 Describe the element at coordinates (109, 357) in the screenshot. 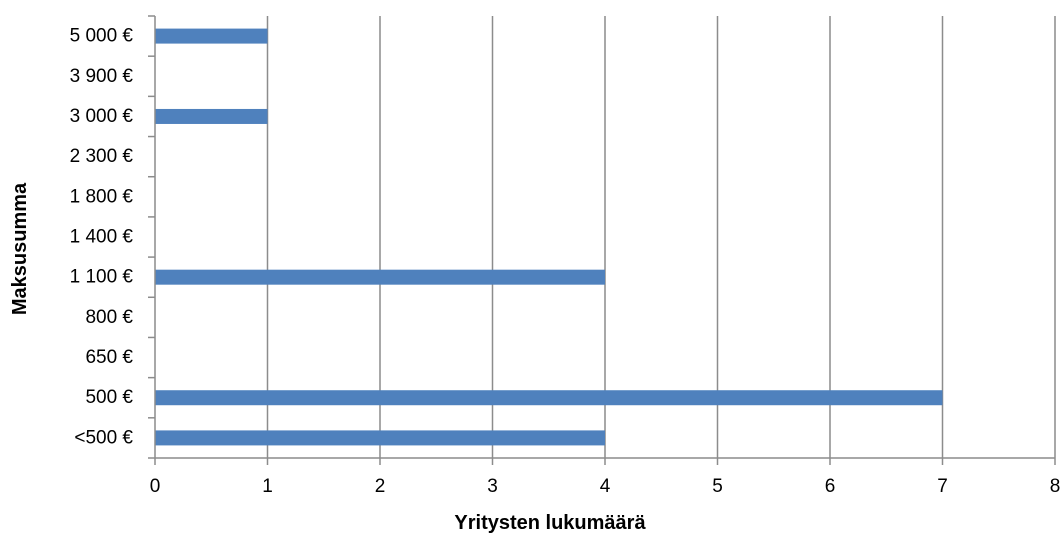

I see `y-tick-label: 650 €` at that location.